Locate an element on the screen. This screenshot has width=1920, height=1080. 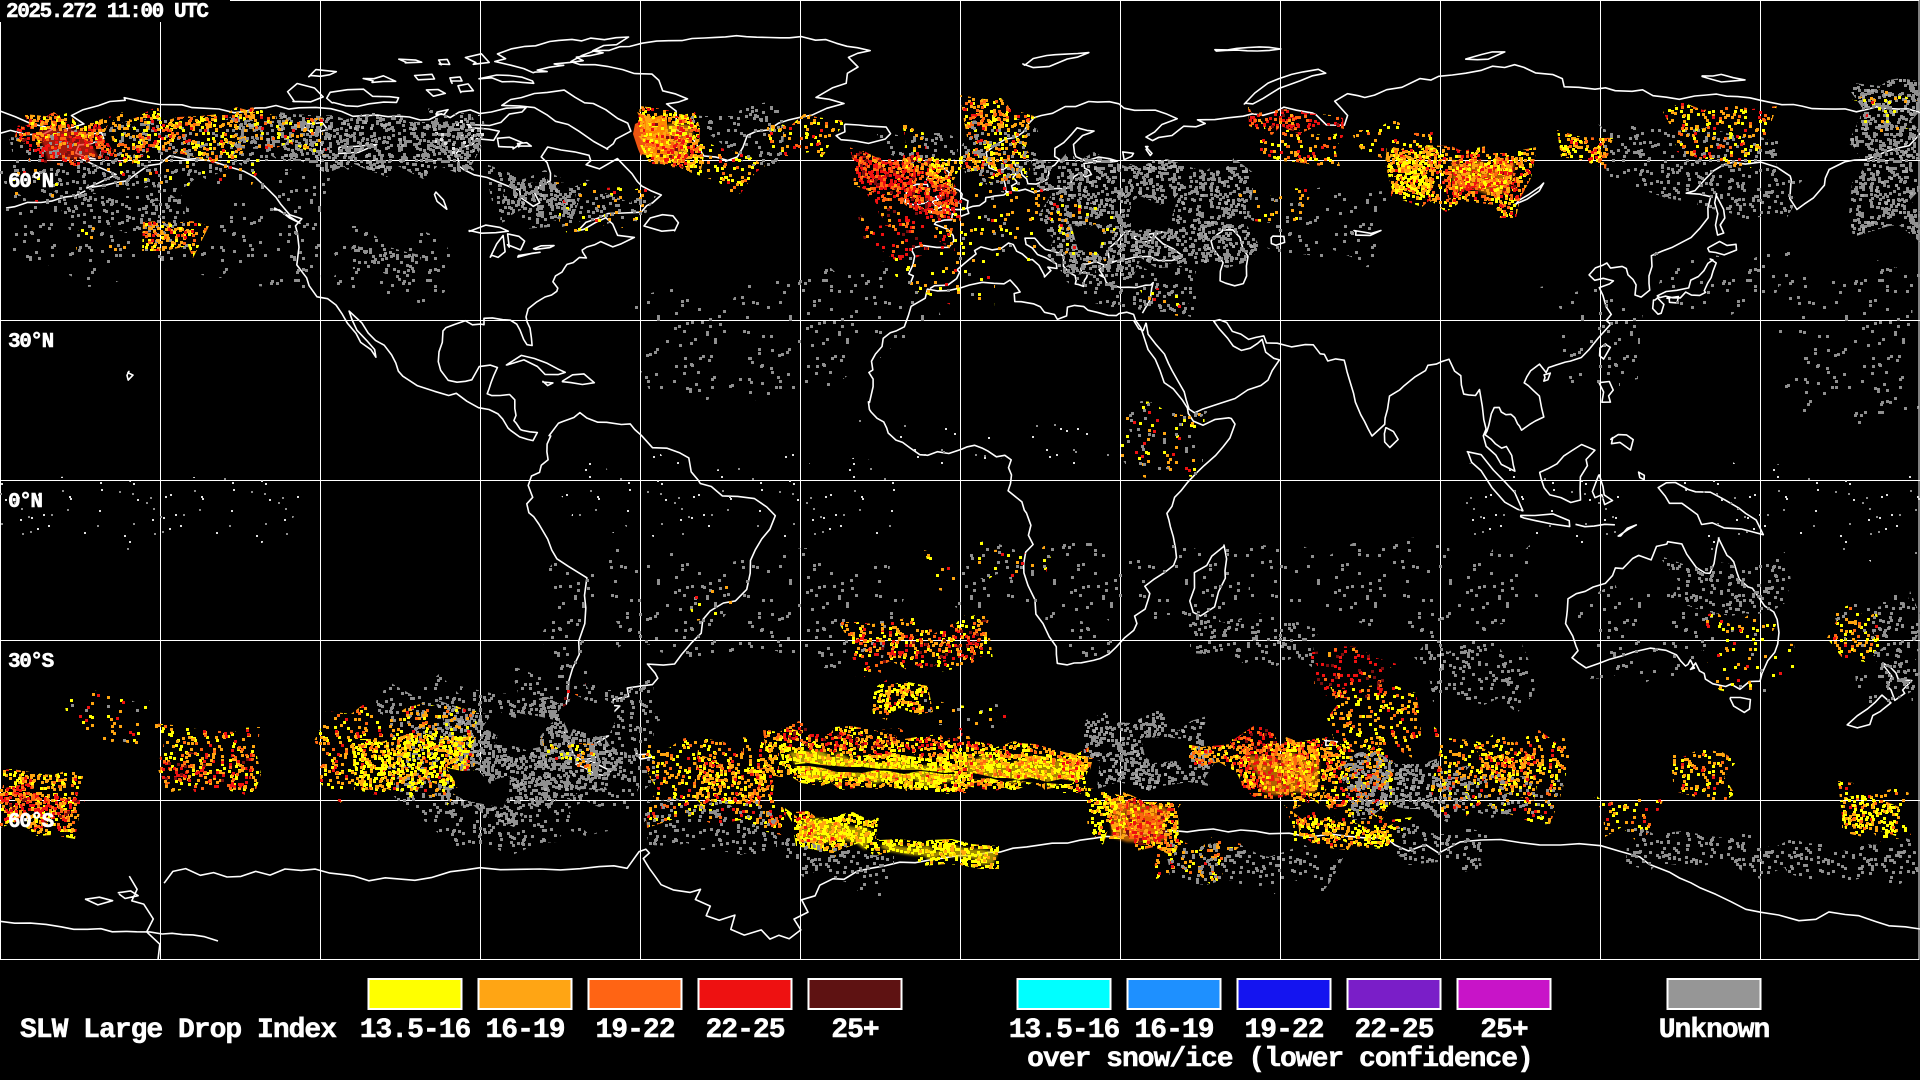
svg-text: SLW Large Drop Index is located at coordinates (178, 1030).